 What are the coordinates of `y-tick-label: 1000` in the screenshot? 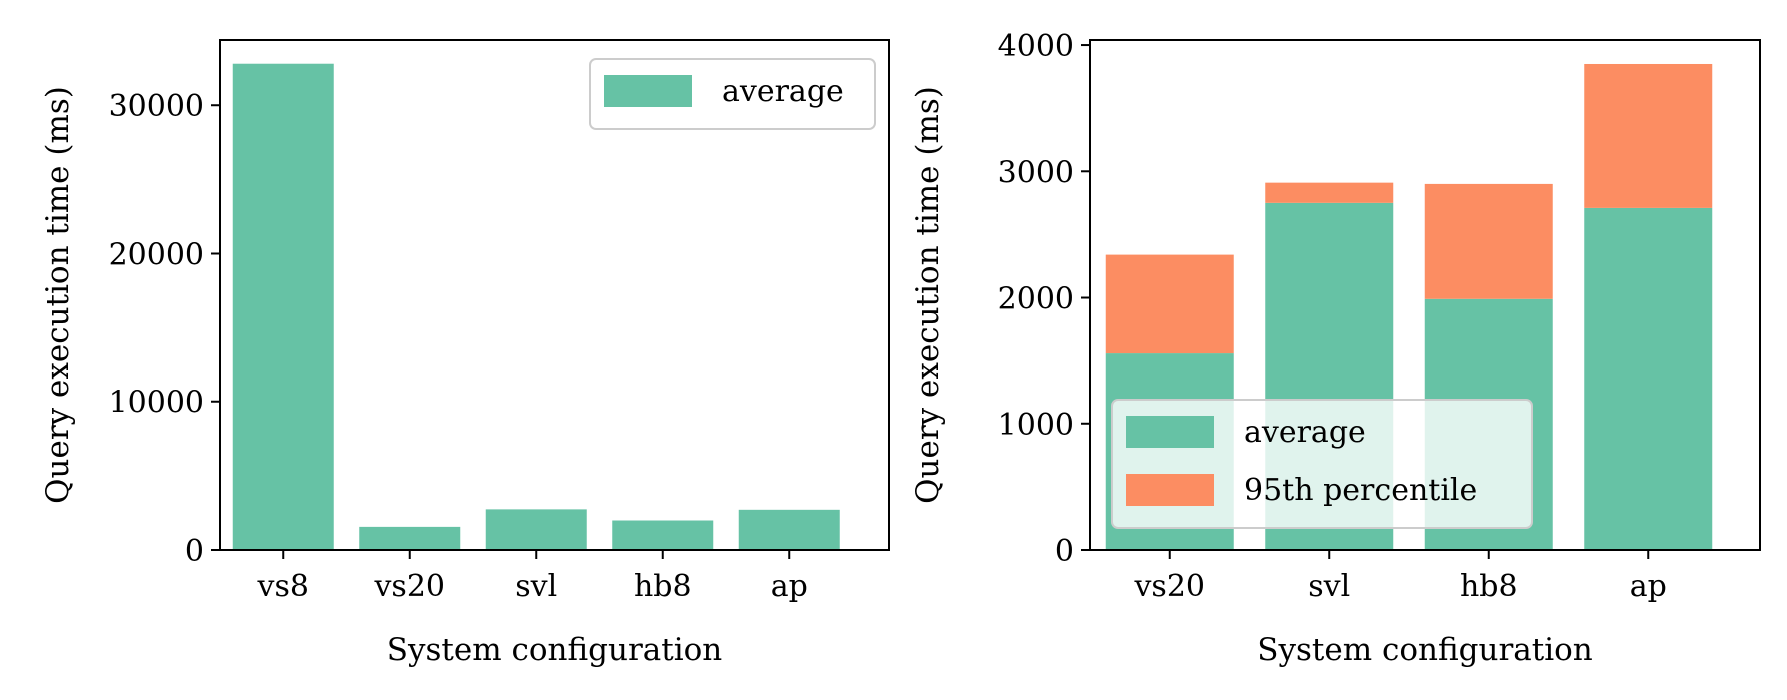 It's located at (1036, 425).